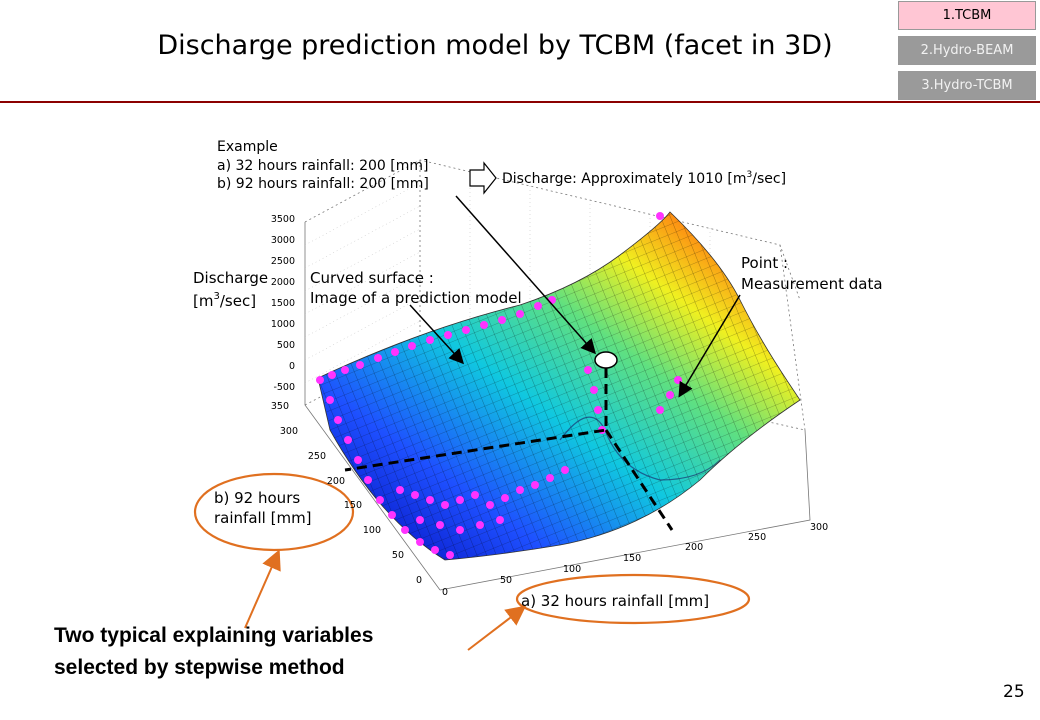  I want to click on y-tick: 250, so click(317, 456).